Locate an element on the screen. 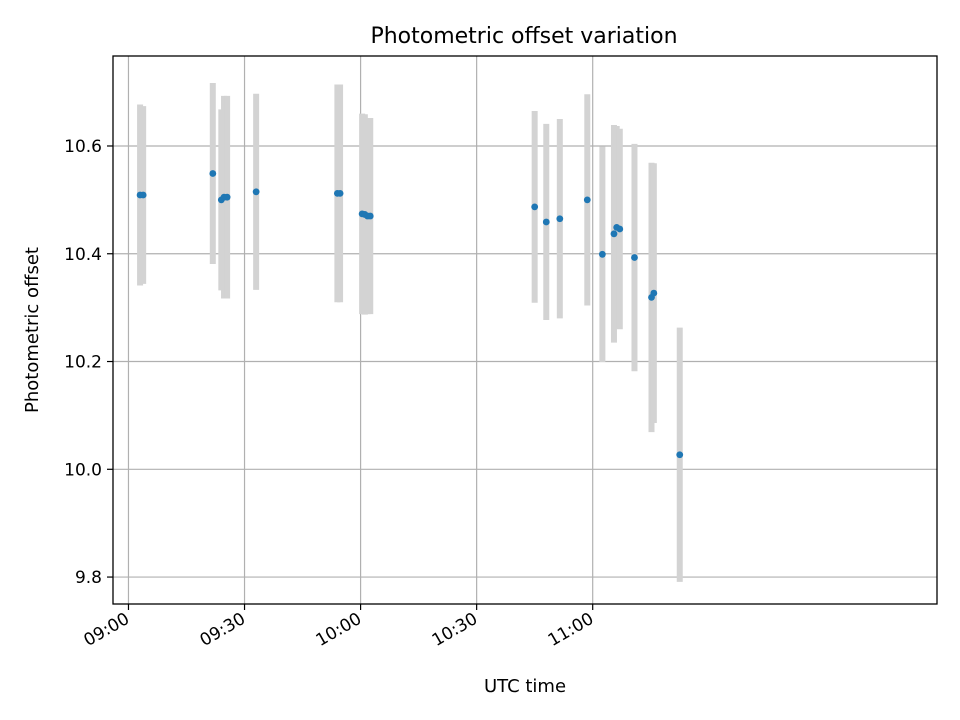 This screenshot has height=720, width=960. chart-title: Photometric offset variation is located at coordinates (523, 36).